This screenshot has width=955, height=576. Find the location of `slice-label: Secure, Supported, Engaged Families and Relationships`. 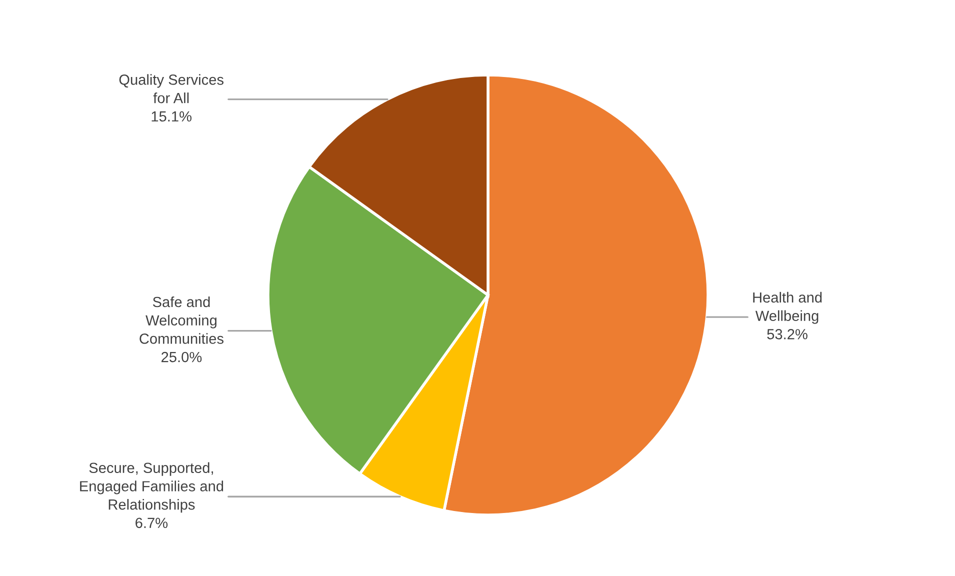

slice-label: Secure, Supported, Engaged Families and Relationships is located at coordinates (152, 487).